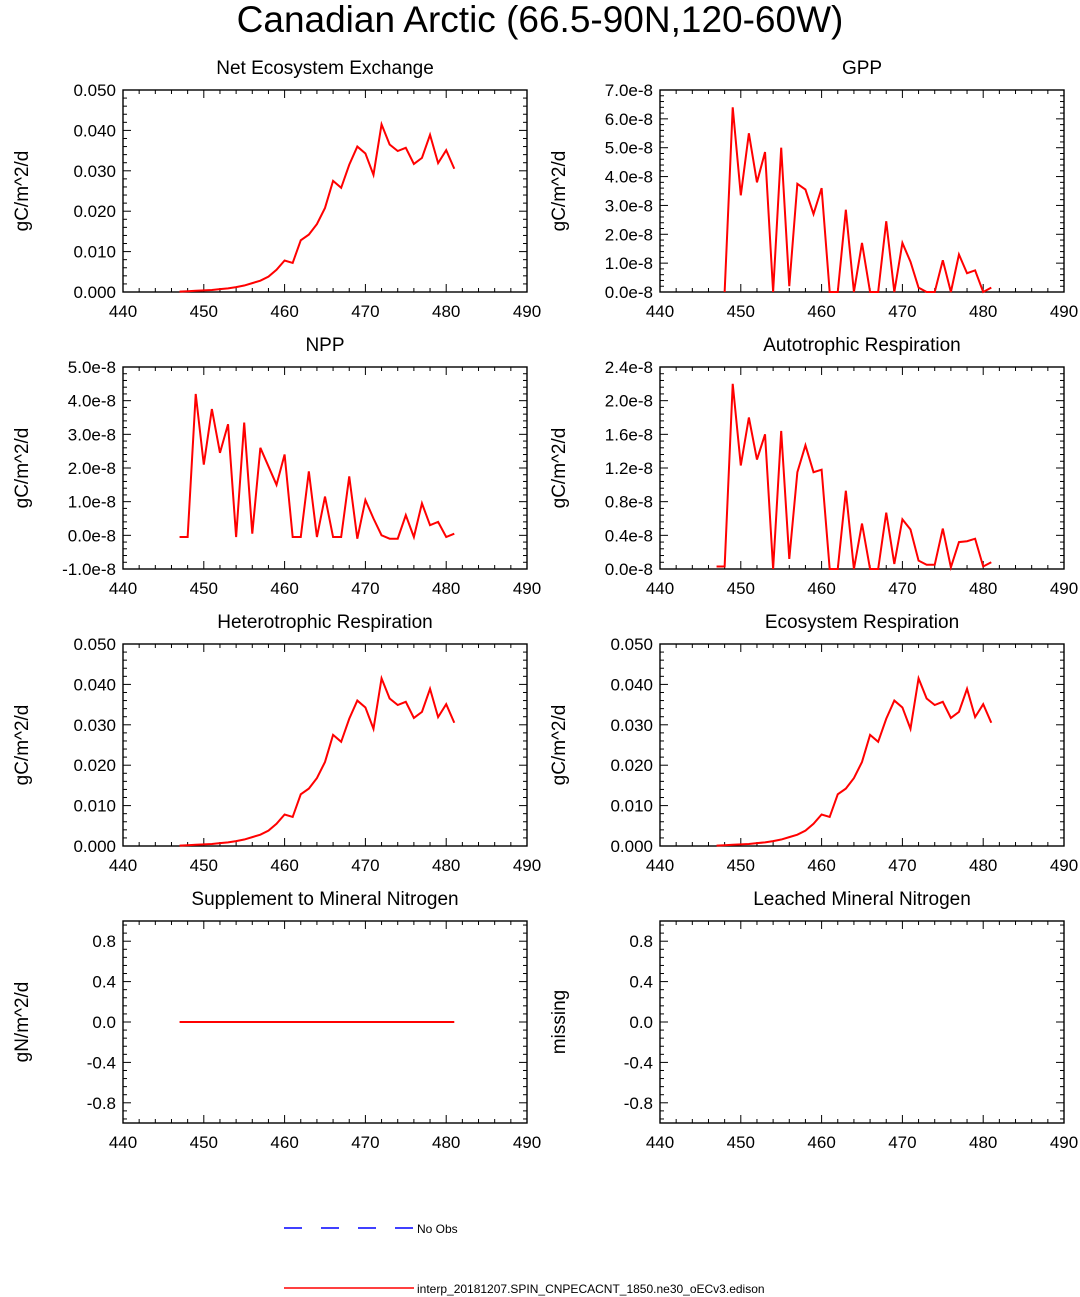 This screenshot has height=1297, width=1080. What do you see at coordinates (629, 367) in the screenshot?
I see `y-tick-label: 2.4e-8` at bounding box center [629, 367].